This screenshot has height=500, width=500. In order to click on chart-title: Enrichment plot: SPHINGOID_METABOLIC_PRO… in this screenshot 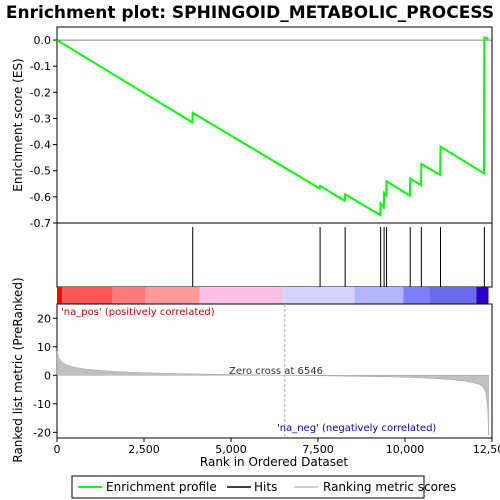, I will do `click(250, 13)`.